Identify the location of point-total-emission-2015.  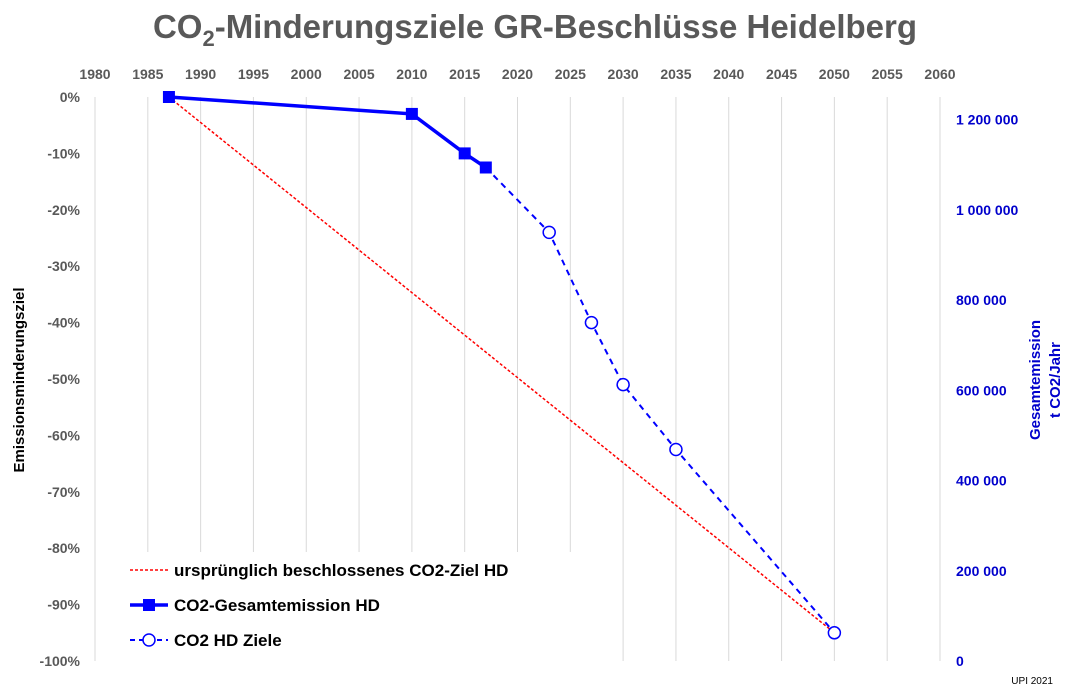
(464, 153).